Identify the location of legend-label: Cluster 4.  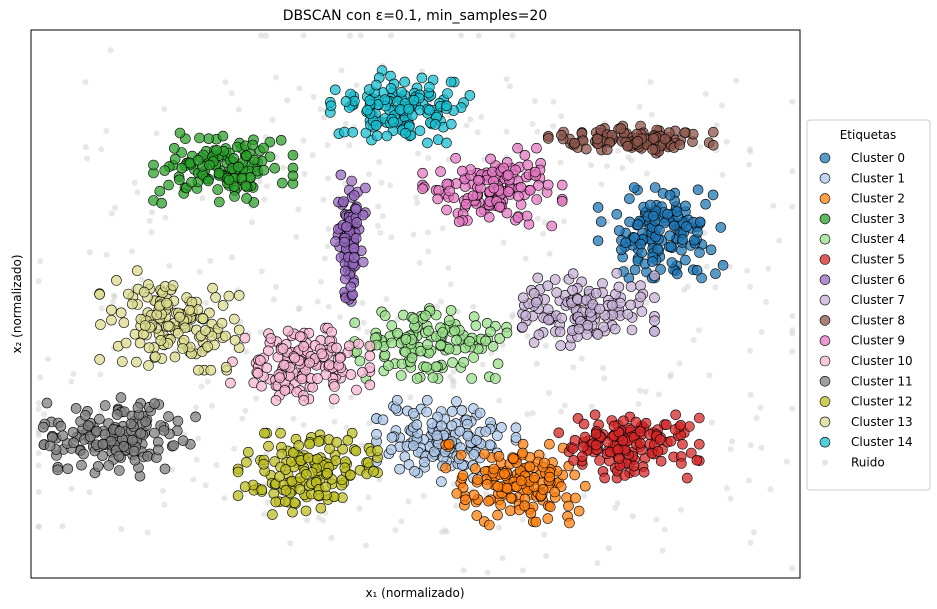
(878, 239).